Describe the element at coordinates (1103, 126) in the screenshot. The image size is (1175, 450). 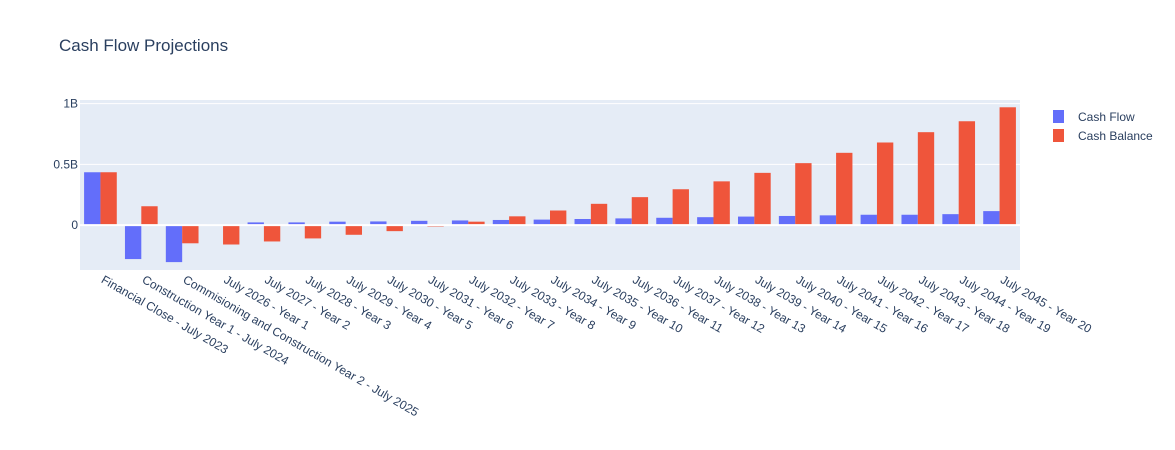
I see `legend: Cash Flow Cash Balance` at that location.